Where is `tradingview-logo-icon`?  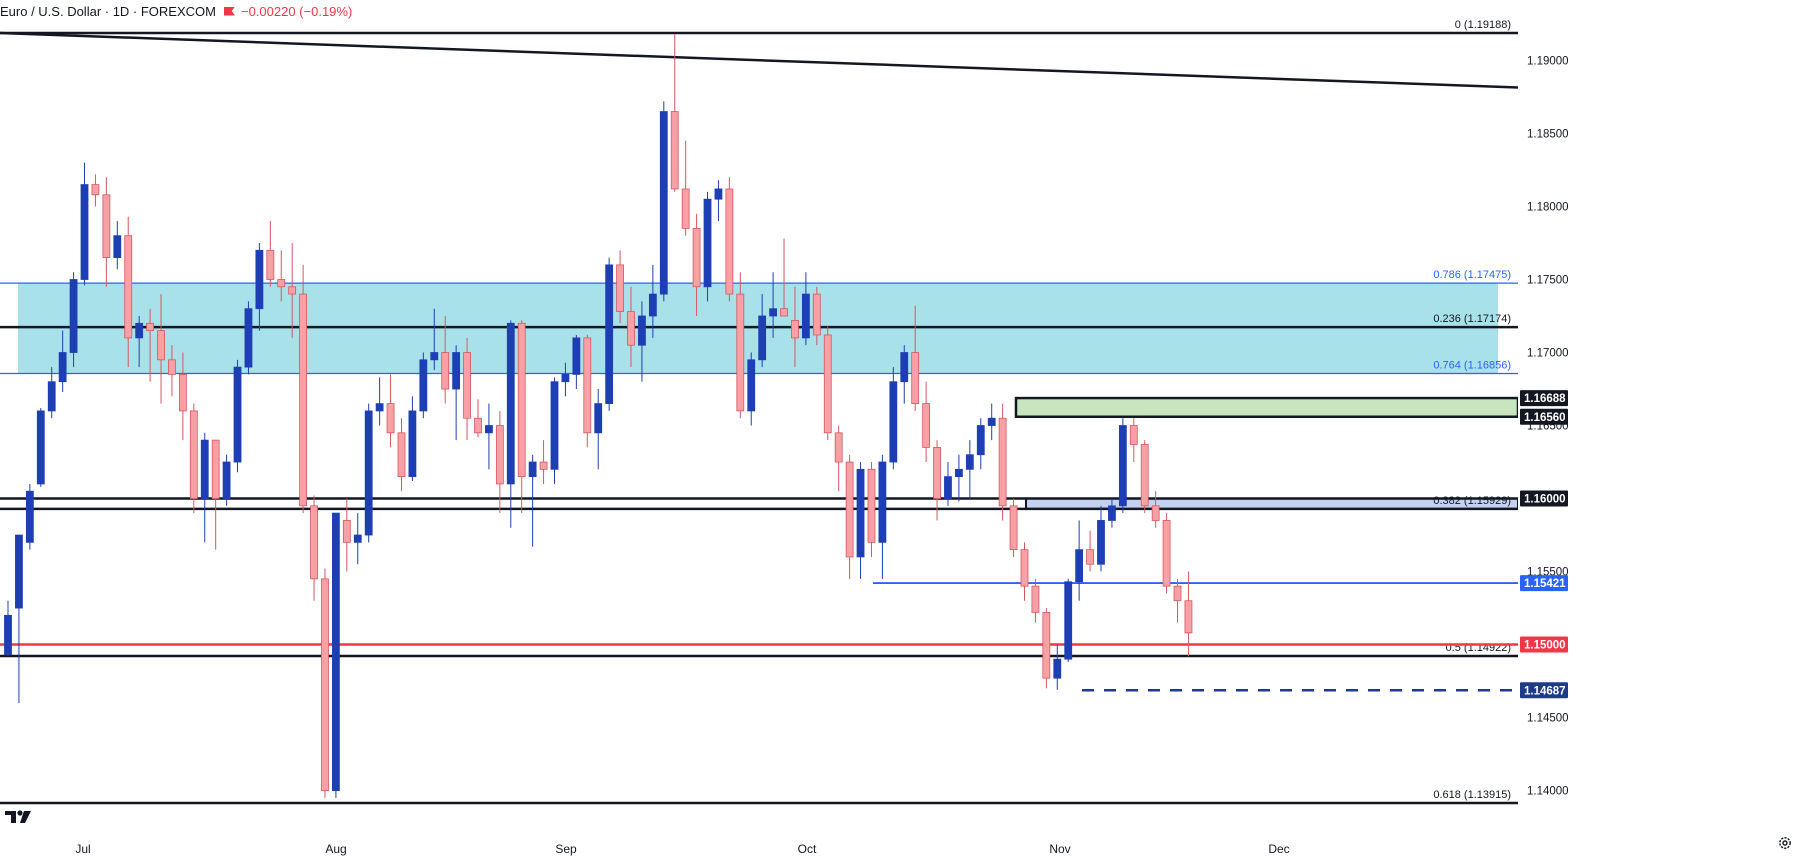 tradingview-logo-icon is located at coordinates (20, 816).